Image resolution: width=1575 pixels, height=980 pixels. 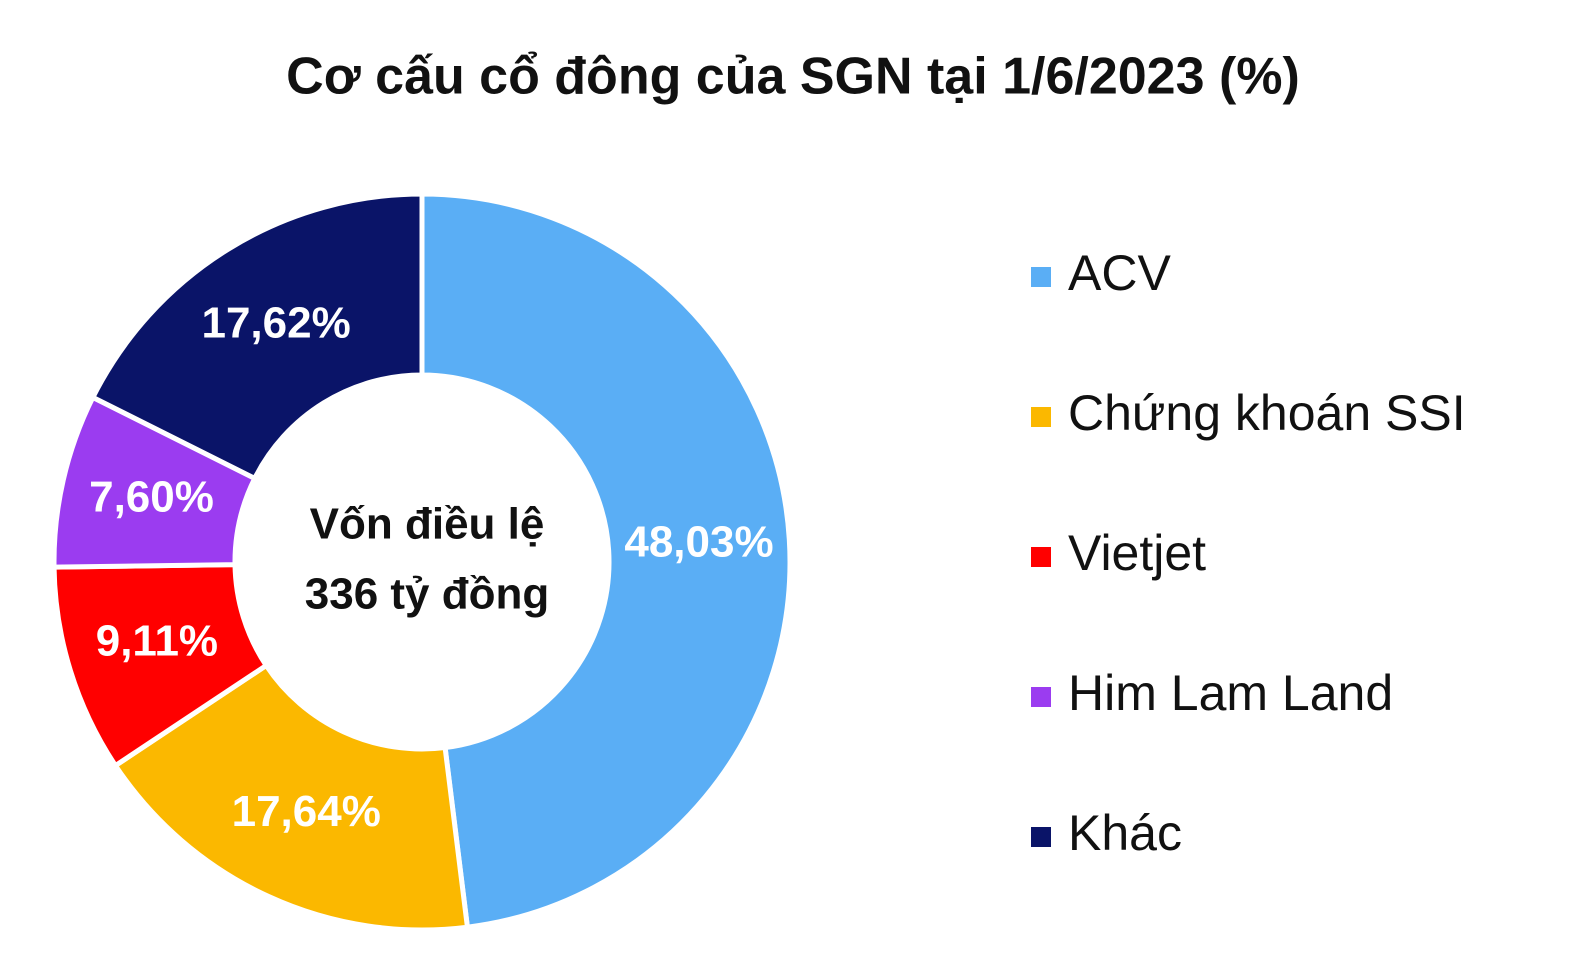 I want to click on value-label: 7,60%, so click(x=151, y=497).